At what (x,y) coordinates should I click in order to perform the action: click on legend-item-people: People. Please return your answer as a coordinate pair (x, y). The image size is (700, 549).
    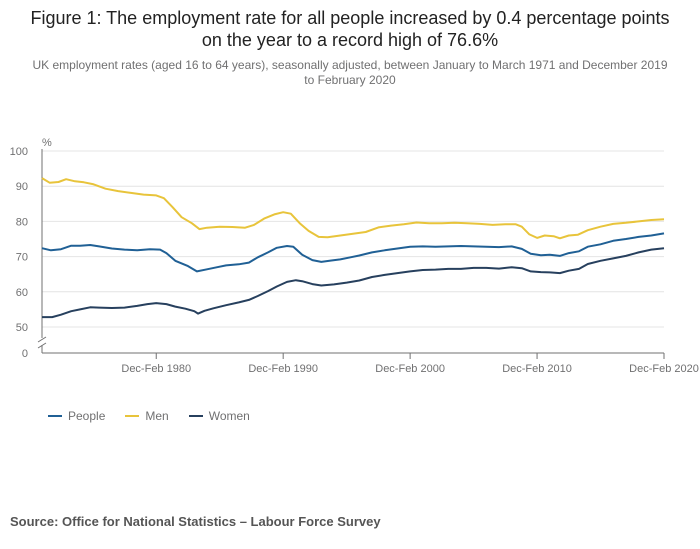
    Looking at the image, I should click on (76, 416).